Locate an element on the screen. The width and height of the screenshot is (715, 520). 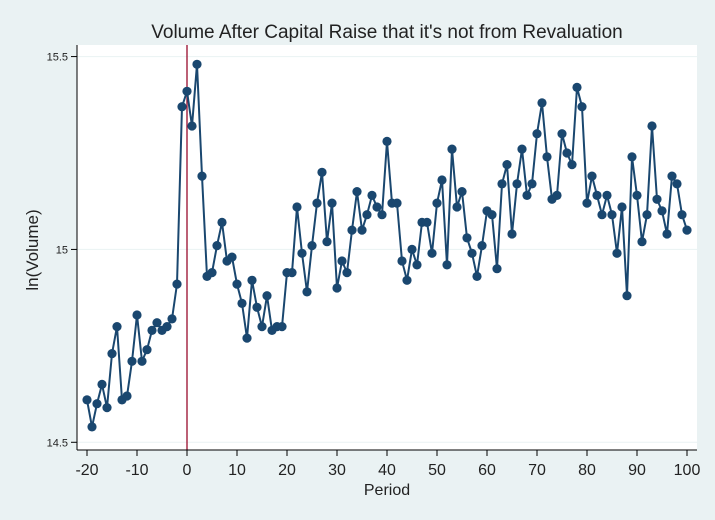
x-tick-label: 50 is located at coordinates (437, 470).